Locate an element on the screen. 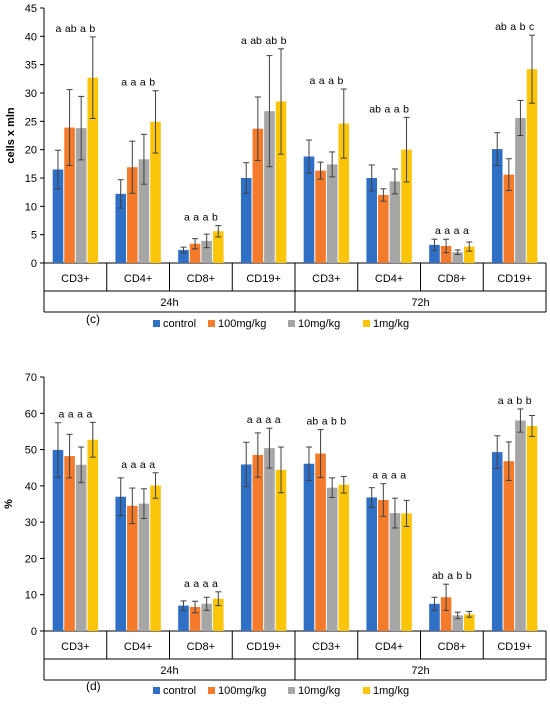  y-tick-label: 40 is located at coordinates (31, 37).